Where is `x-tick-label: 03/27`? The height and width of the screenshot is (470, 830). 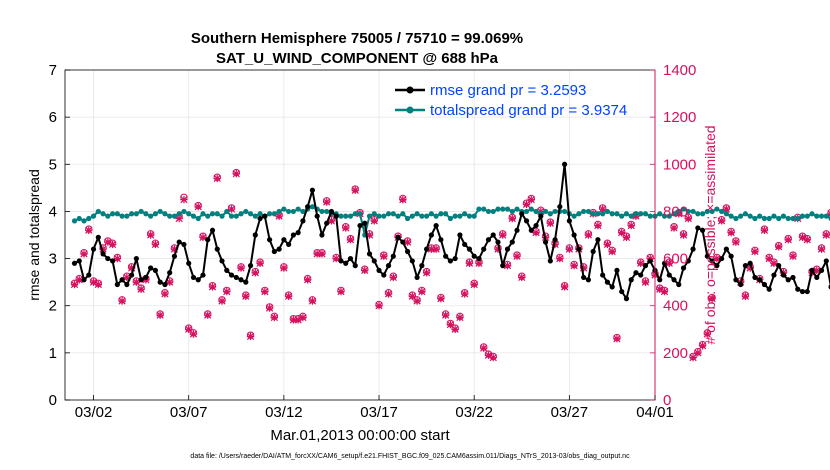
x-tick-label: 03/27 is located at coordinates (570, 412).